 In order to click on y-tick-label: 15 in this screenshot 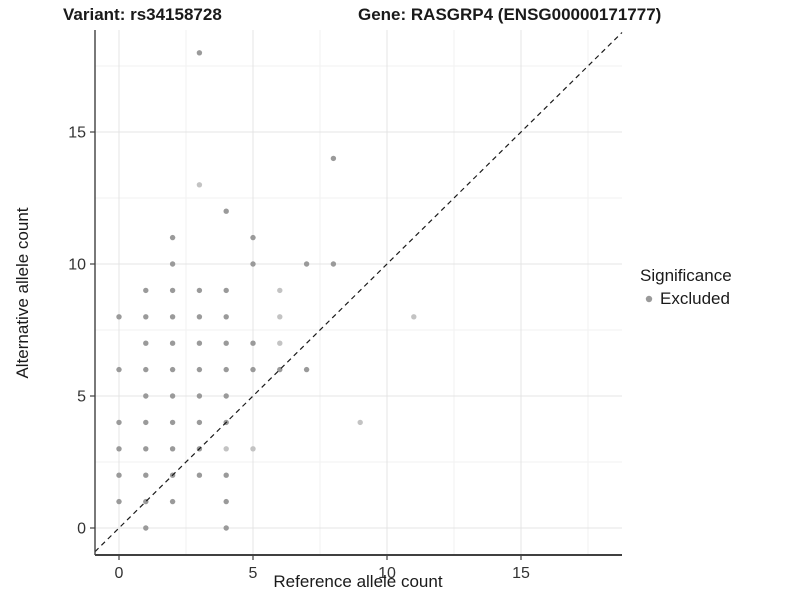, I will do `click(77, 133)`.